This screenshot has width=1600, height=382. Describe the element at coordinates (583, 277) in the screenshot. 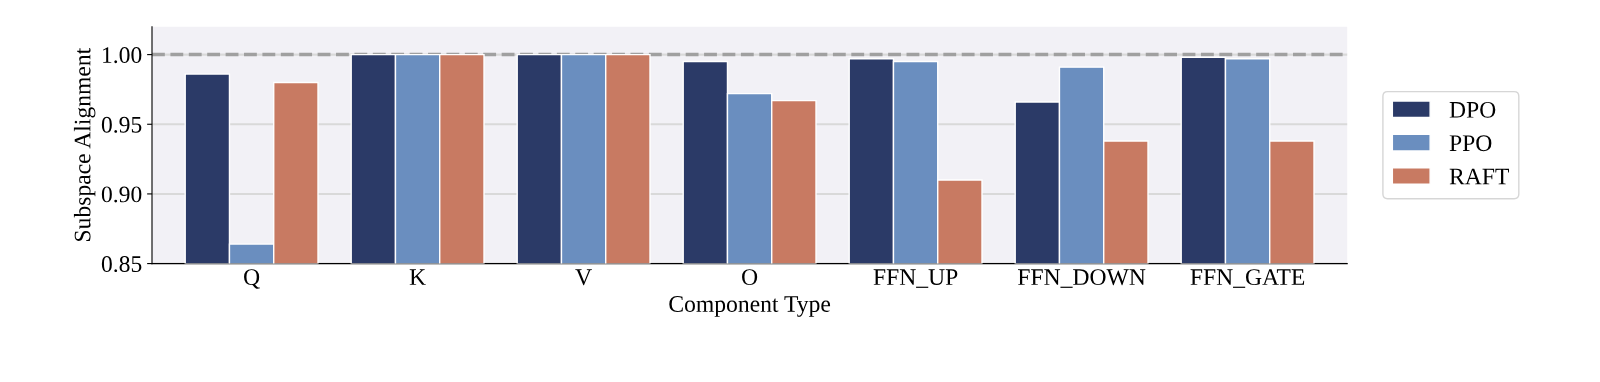

I see `x-tick-label: V` at that location.